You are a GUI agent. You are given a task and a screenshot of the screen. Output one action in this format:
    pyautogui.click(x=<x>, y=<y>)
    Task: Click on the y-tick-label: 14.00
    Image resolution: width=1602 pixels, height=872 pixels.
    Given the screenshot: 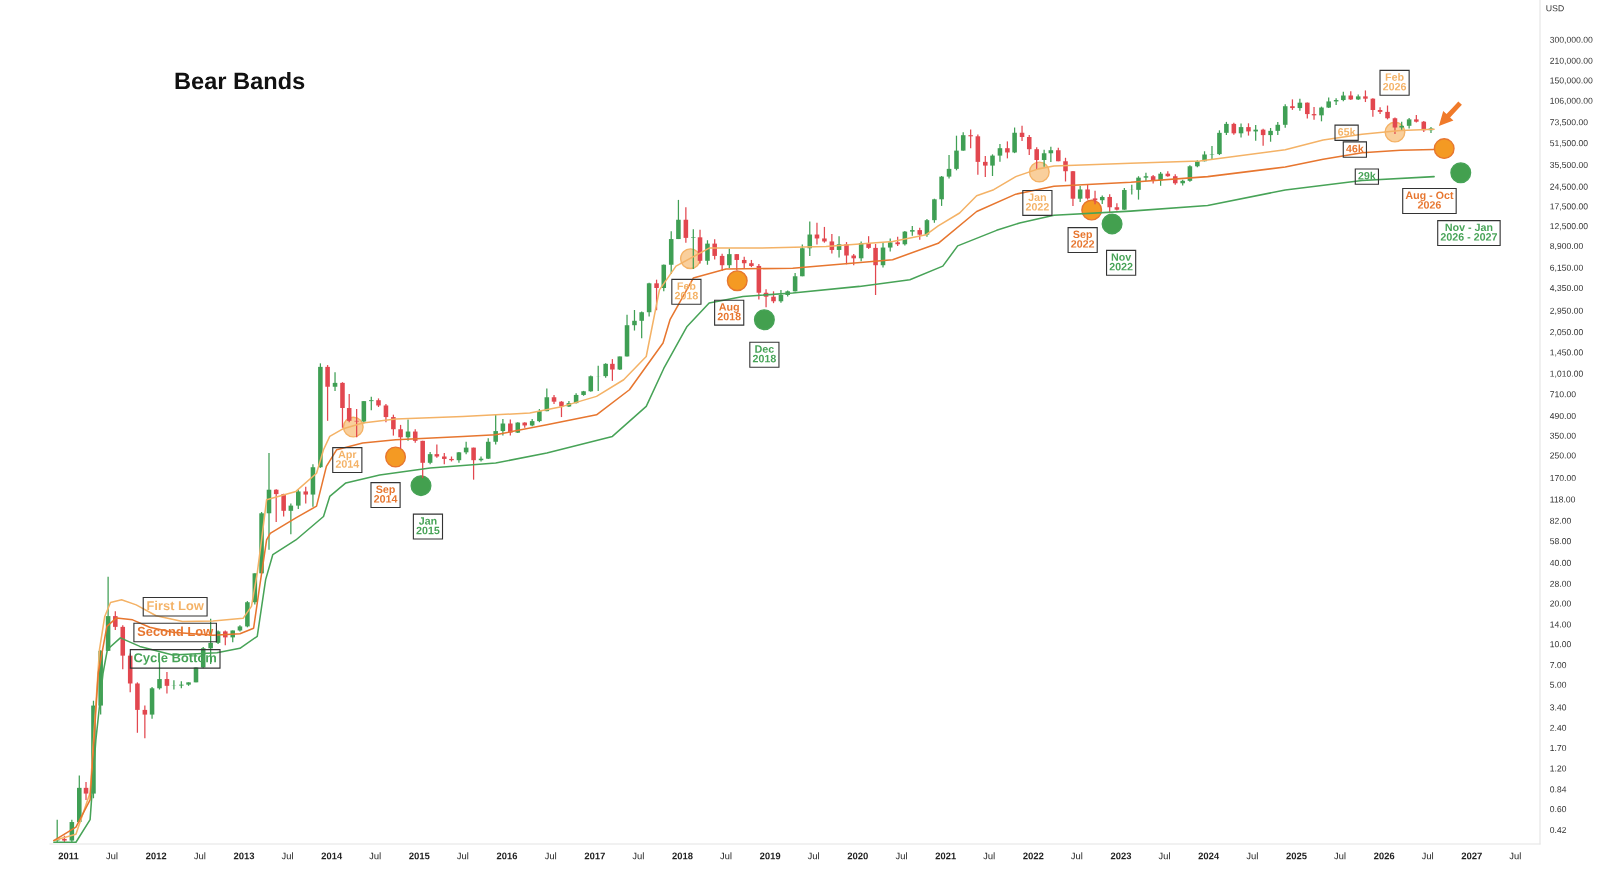 What is the action you would take?
    pyautogui.click(x=1560, y=624)
    